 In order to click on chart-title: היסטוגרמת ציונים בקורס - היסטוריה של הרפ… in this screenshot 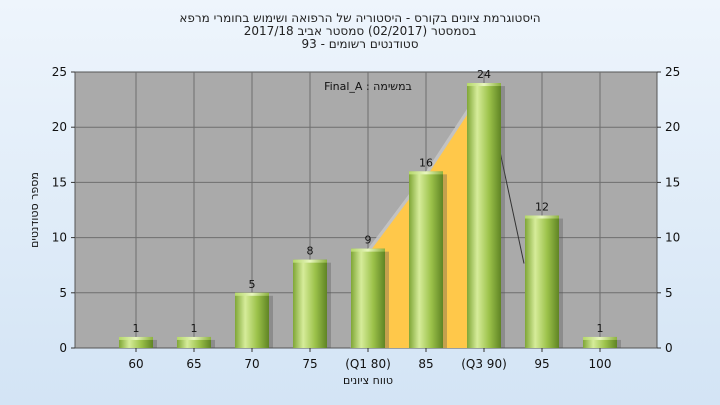, I will do `click(359, 31)`.